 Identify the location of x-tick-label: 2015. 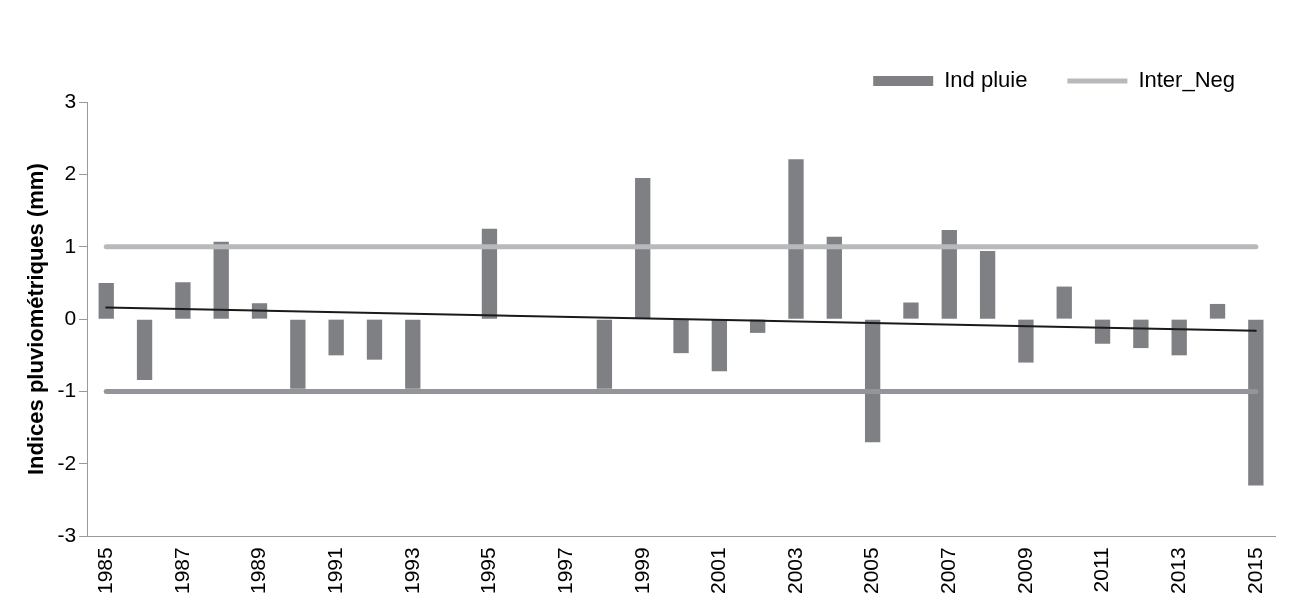
(1254, 570).